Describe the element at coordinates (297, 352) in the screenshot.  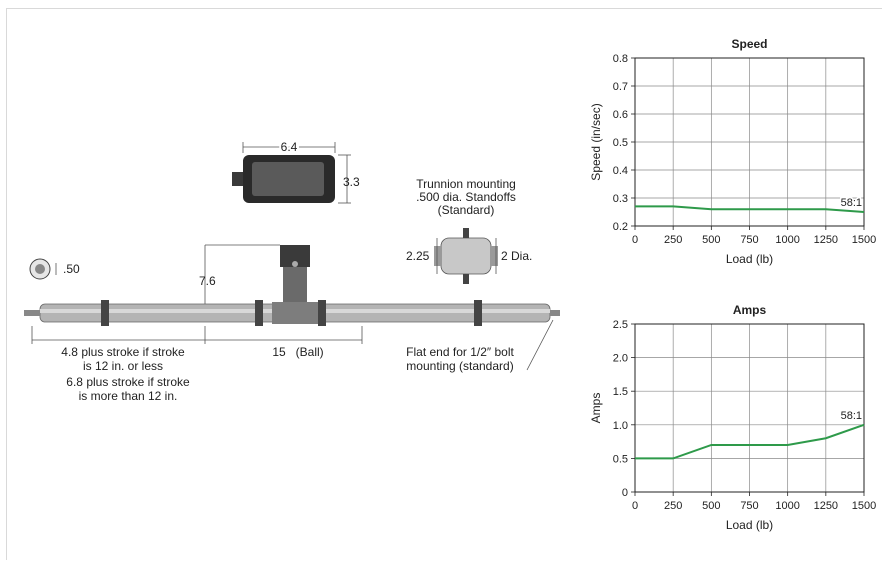
I see `ball-dim-label: 15 (Ball)` at that location.